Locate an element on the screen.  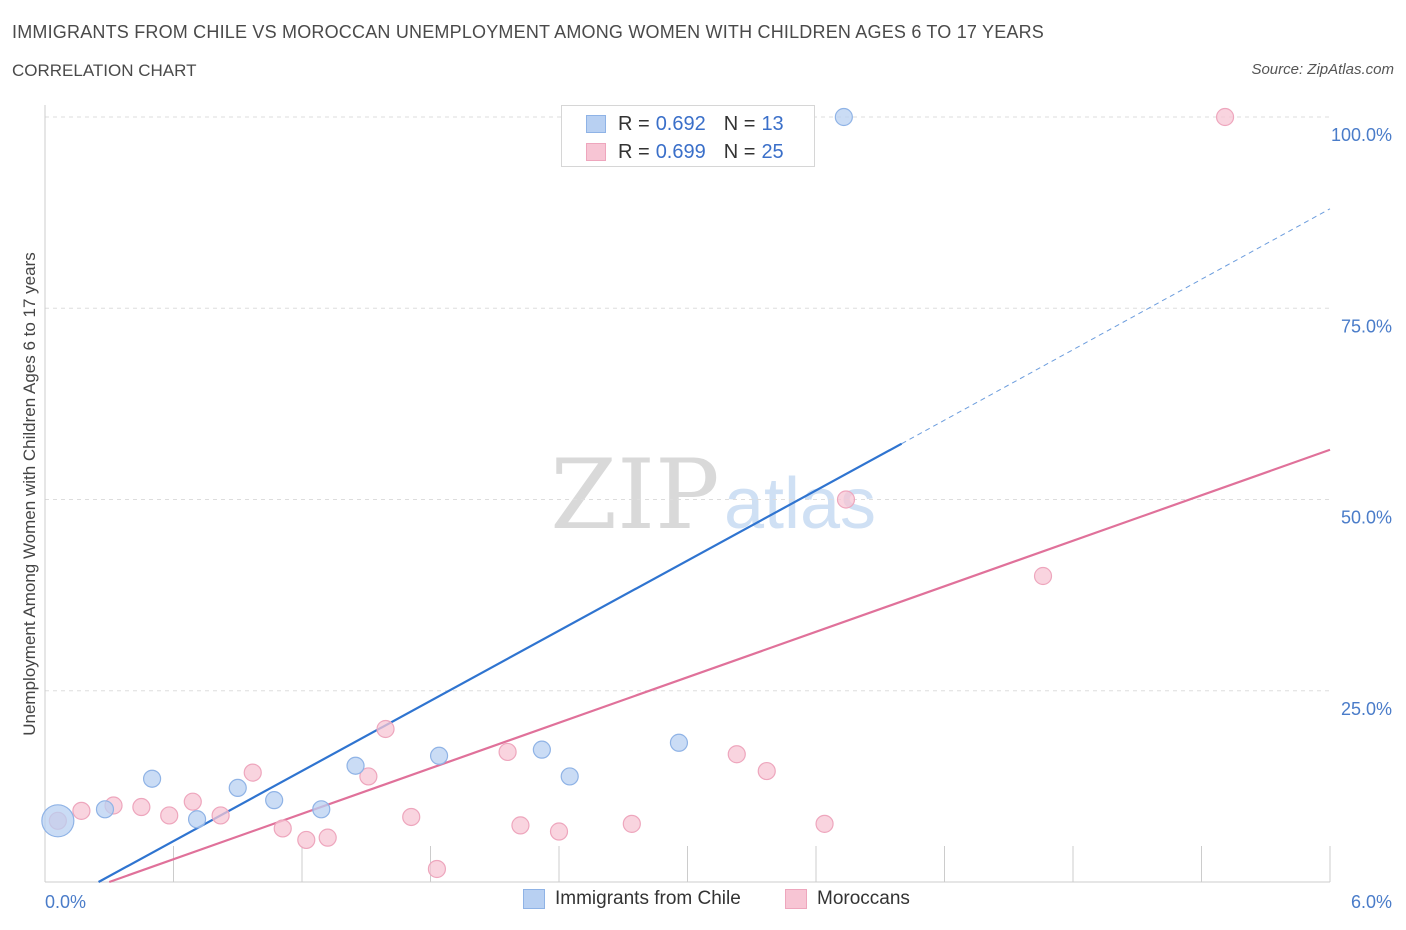
y-tick-label: 25.0% is located at coordinates (1366, 709).